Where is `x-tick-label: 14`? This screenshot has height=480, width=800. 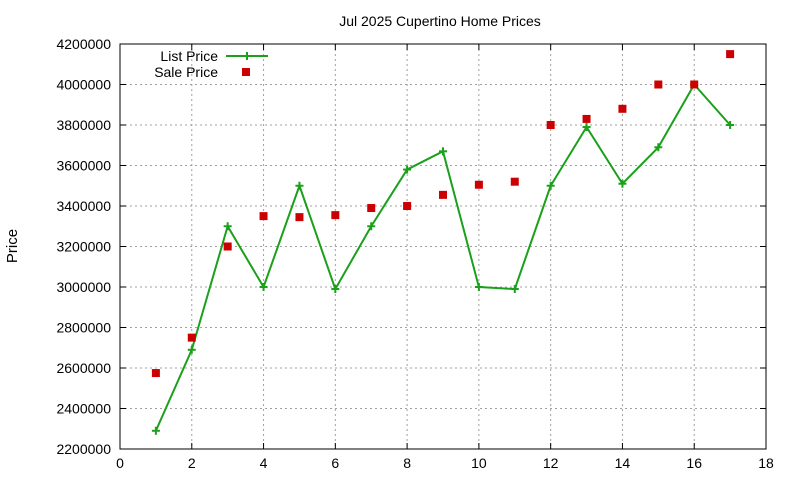 x-tick-label: 14 is located at coordinates (623, 463).